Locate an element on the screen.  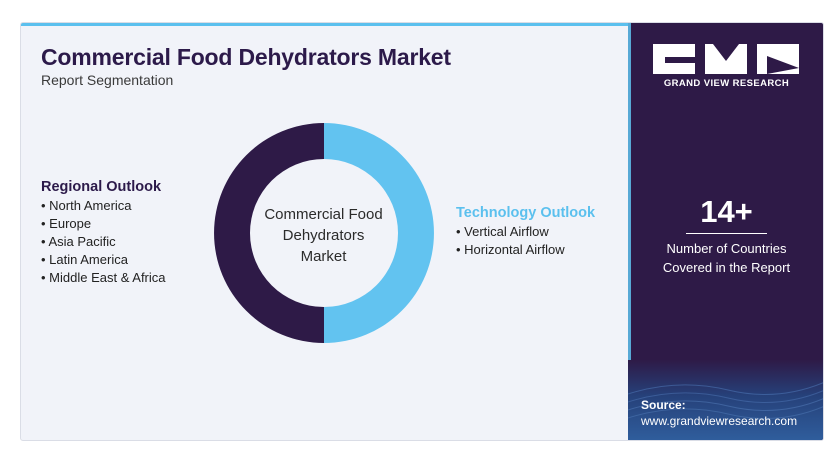
center-label-line: Dehydrators is located at coordinates (323, 235).